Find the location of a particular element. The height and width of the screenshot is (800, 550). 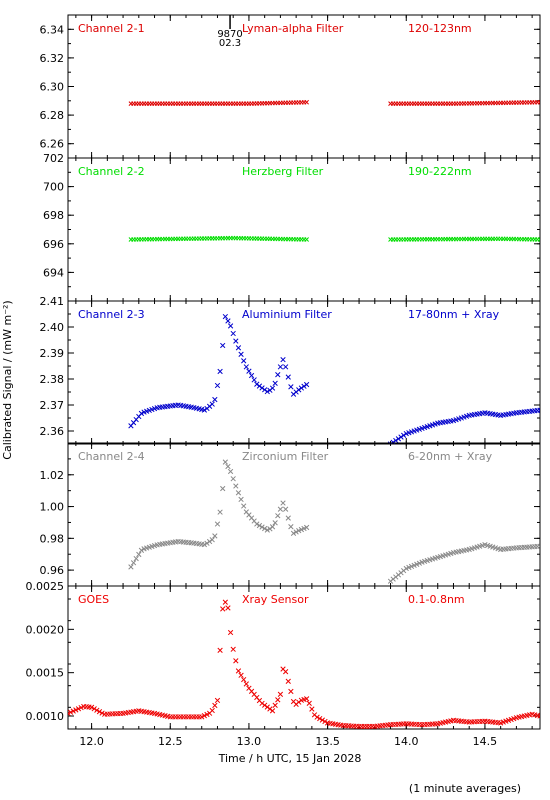

y-tick-label: 2.41 is located at coordinates (52, 301).